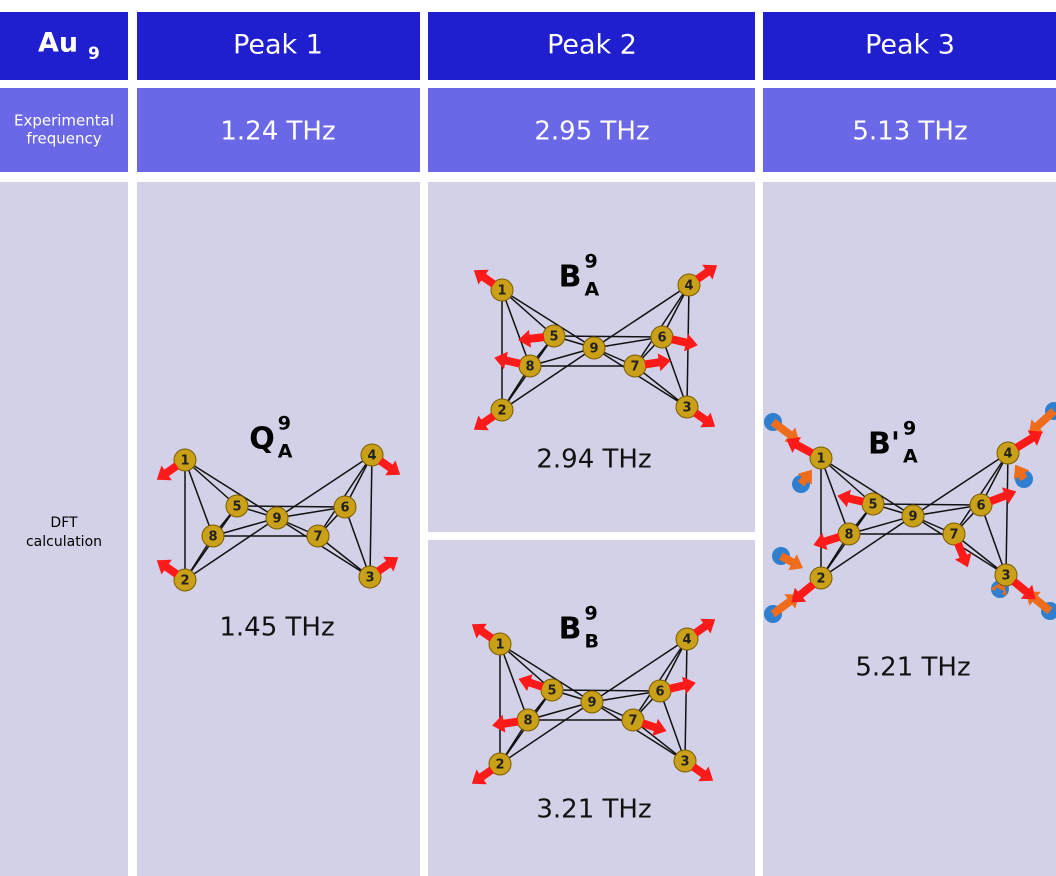 Image resolution: width=1056 pixels, height=876 pixels. Describe the element at coordinates (262, 439) in the screenshot. I see `mode-symbol: Q` at that location.